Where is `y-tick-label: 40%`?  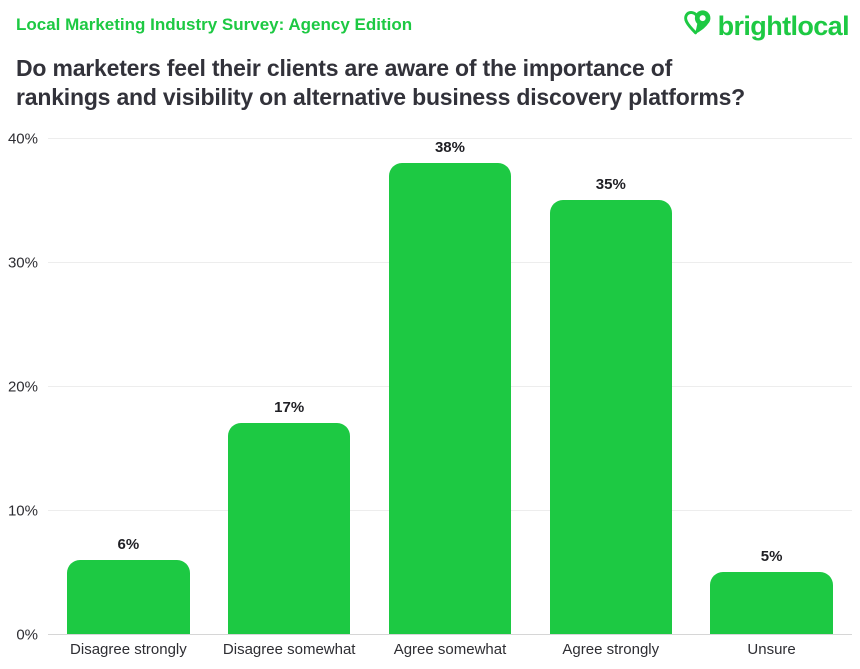
y-tick-label: 40% is located at coordinates (22, 139).